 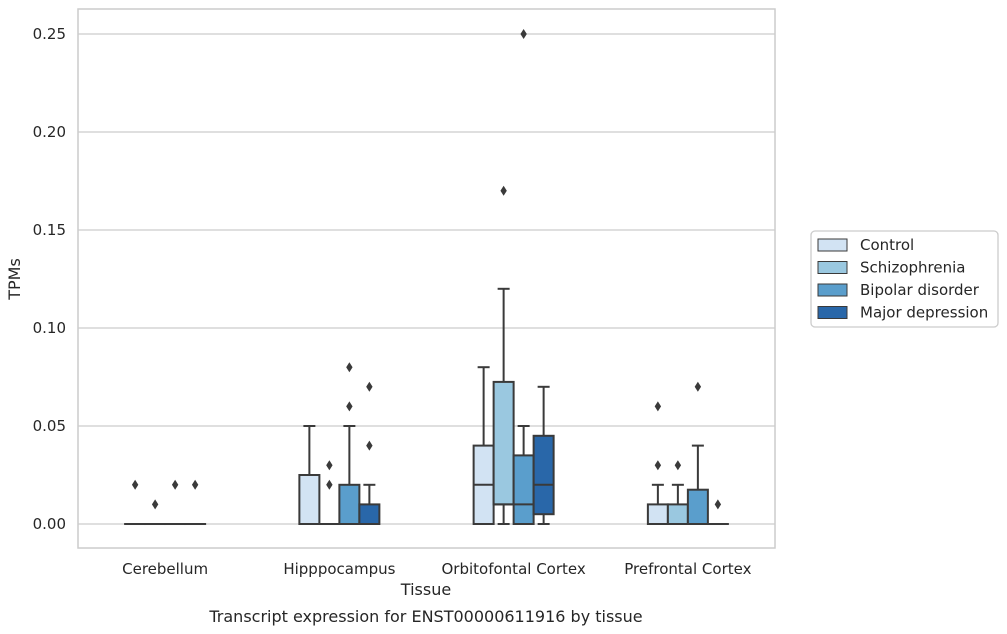 What do you see at coordinates (912, 268) in the screenshot?
I see `legend-label: Schizophrenia` at bounding box center [912, 268].